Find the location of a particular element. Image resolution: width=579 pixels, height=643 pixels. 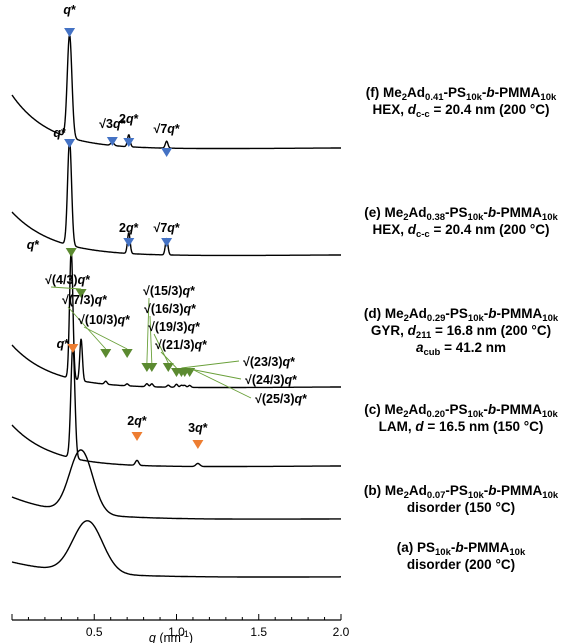

legend-a: (a) PS10k-b-PMMA10k disorder (200 °C) is located at coordinates (461, 556).